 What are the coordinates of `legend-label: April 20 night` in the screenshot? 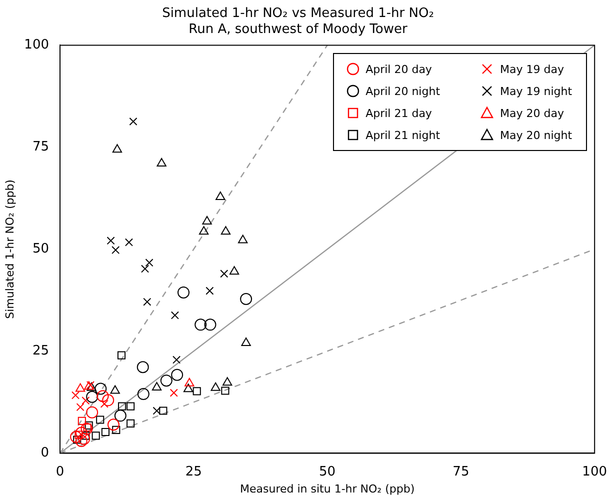 It's located at (403, 91).